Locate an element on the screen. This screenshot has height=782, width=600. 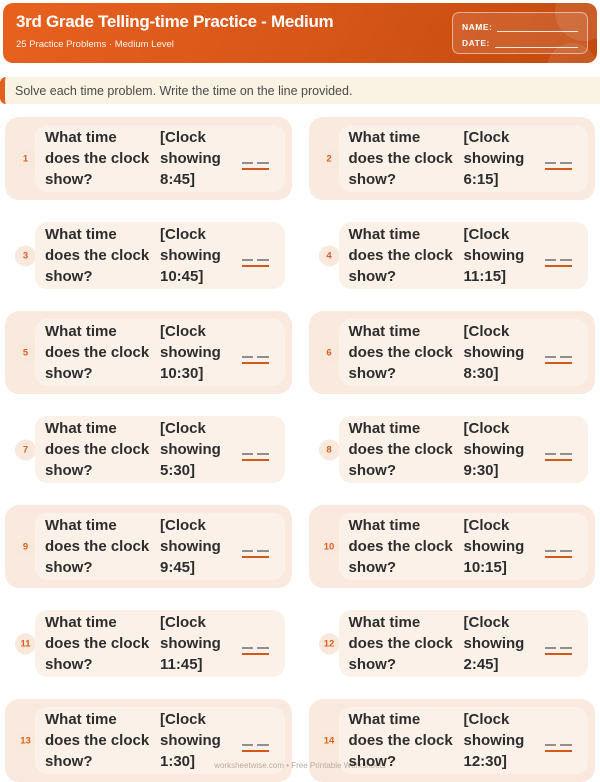
date-row: DATE: is located at coordinates (520, 42).